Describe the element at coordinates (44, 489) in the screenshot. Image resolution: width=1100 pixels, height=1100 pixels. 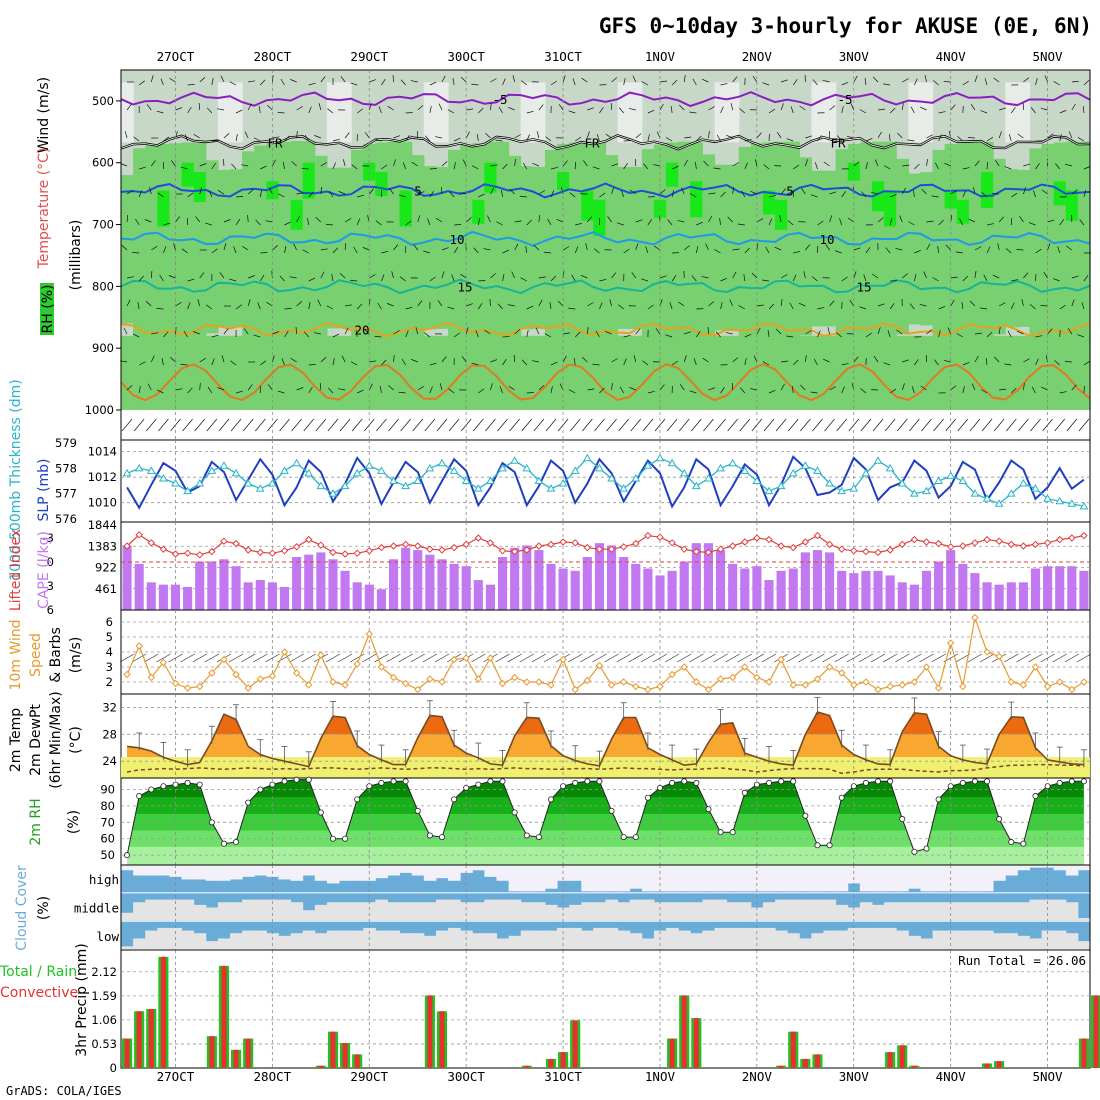
I see `slp-label: SLP (mb)` at that location.